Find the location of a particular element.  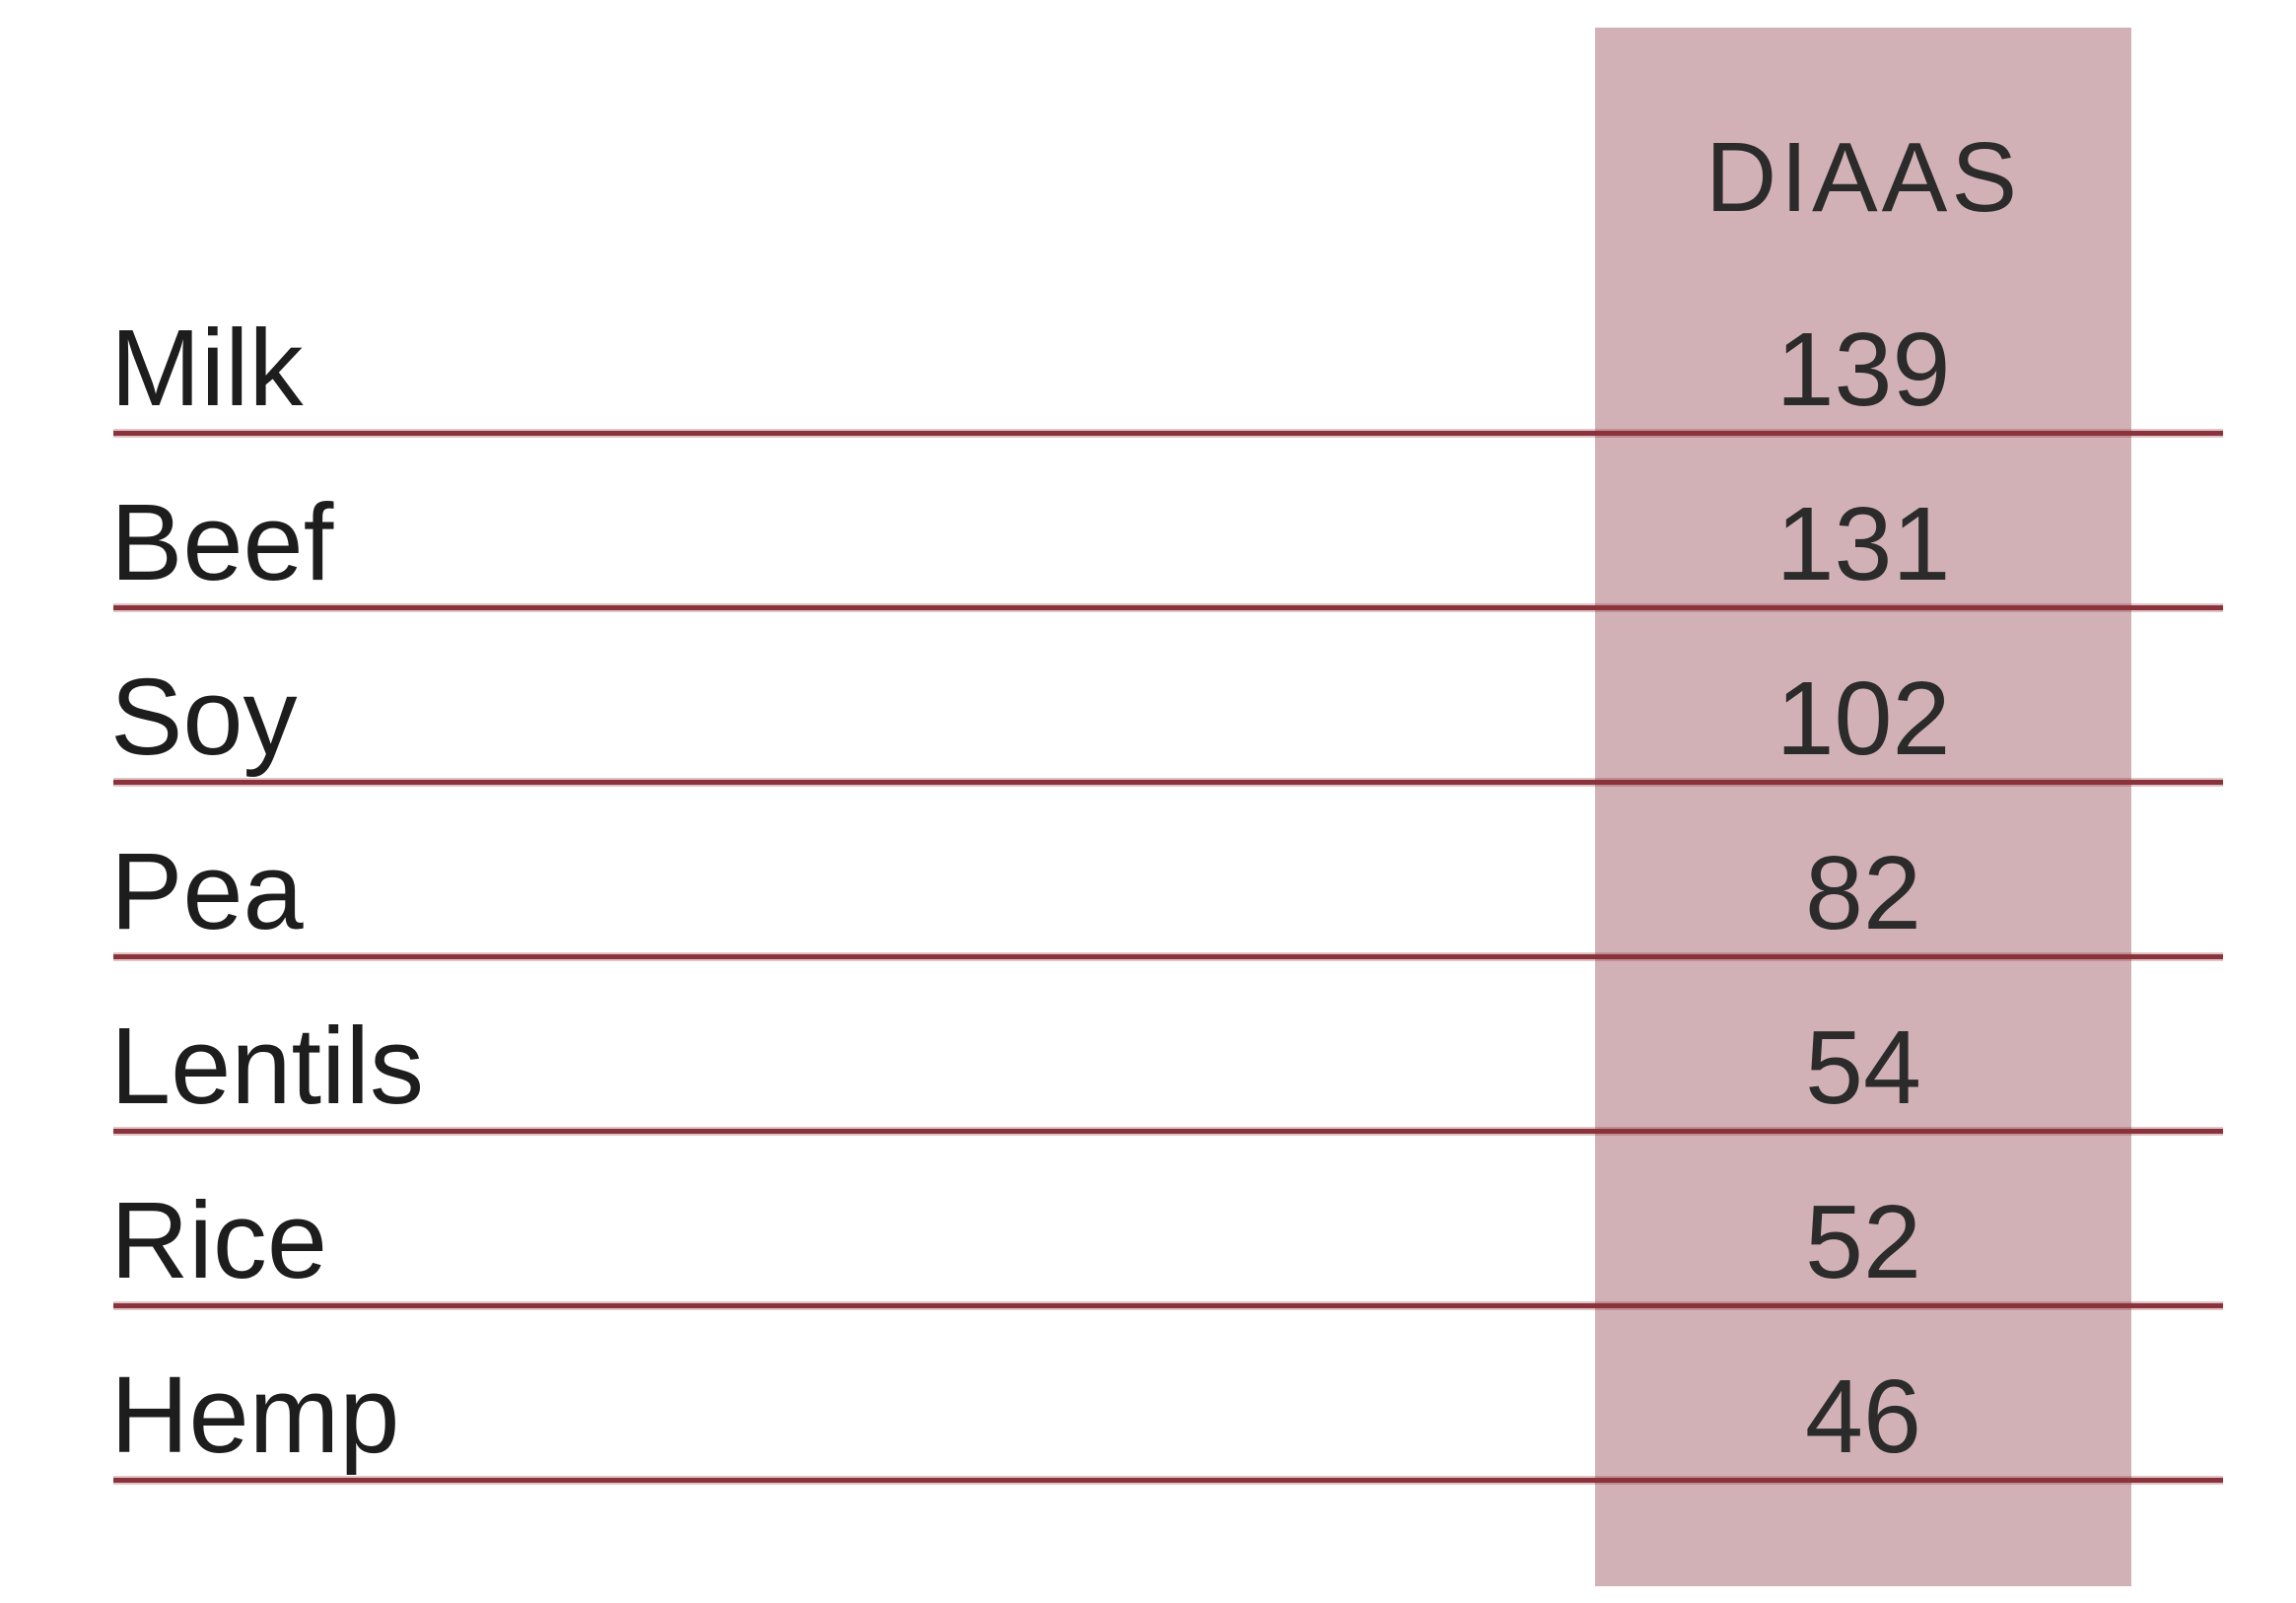

row-label: Hemp is located at coordinates (255, 1415).